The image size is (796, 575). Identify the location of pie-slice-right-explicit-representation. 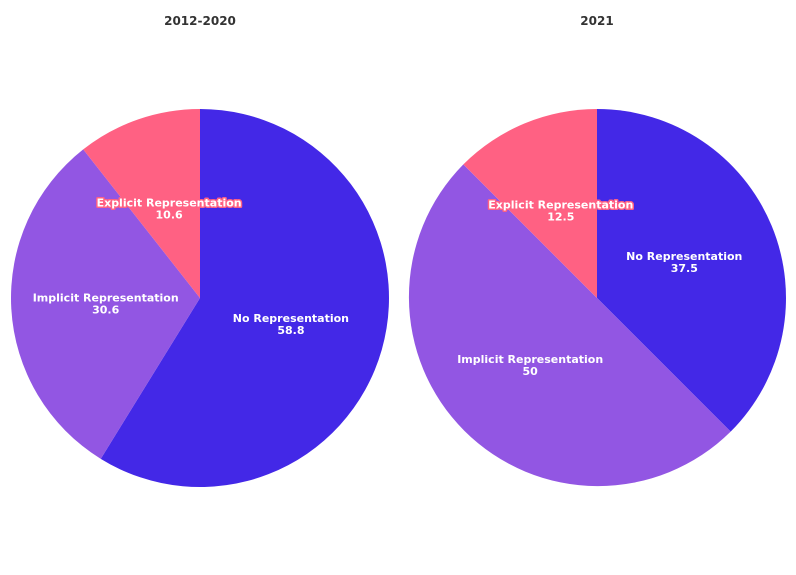
(530, 203).